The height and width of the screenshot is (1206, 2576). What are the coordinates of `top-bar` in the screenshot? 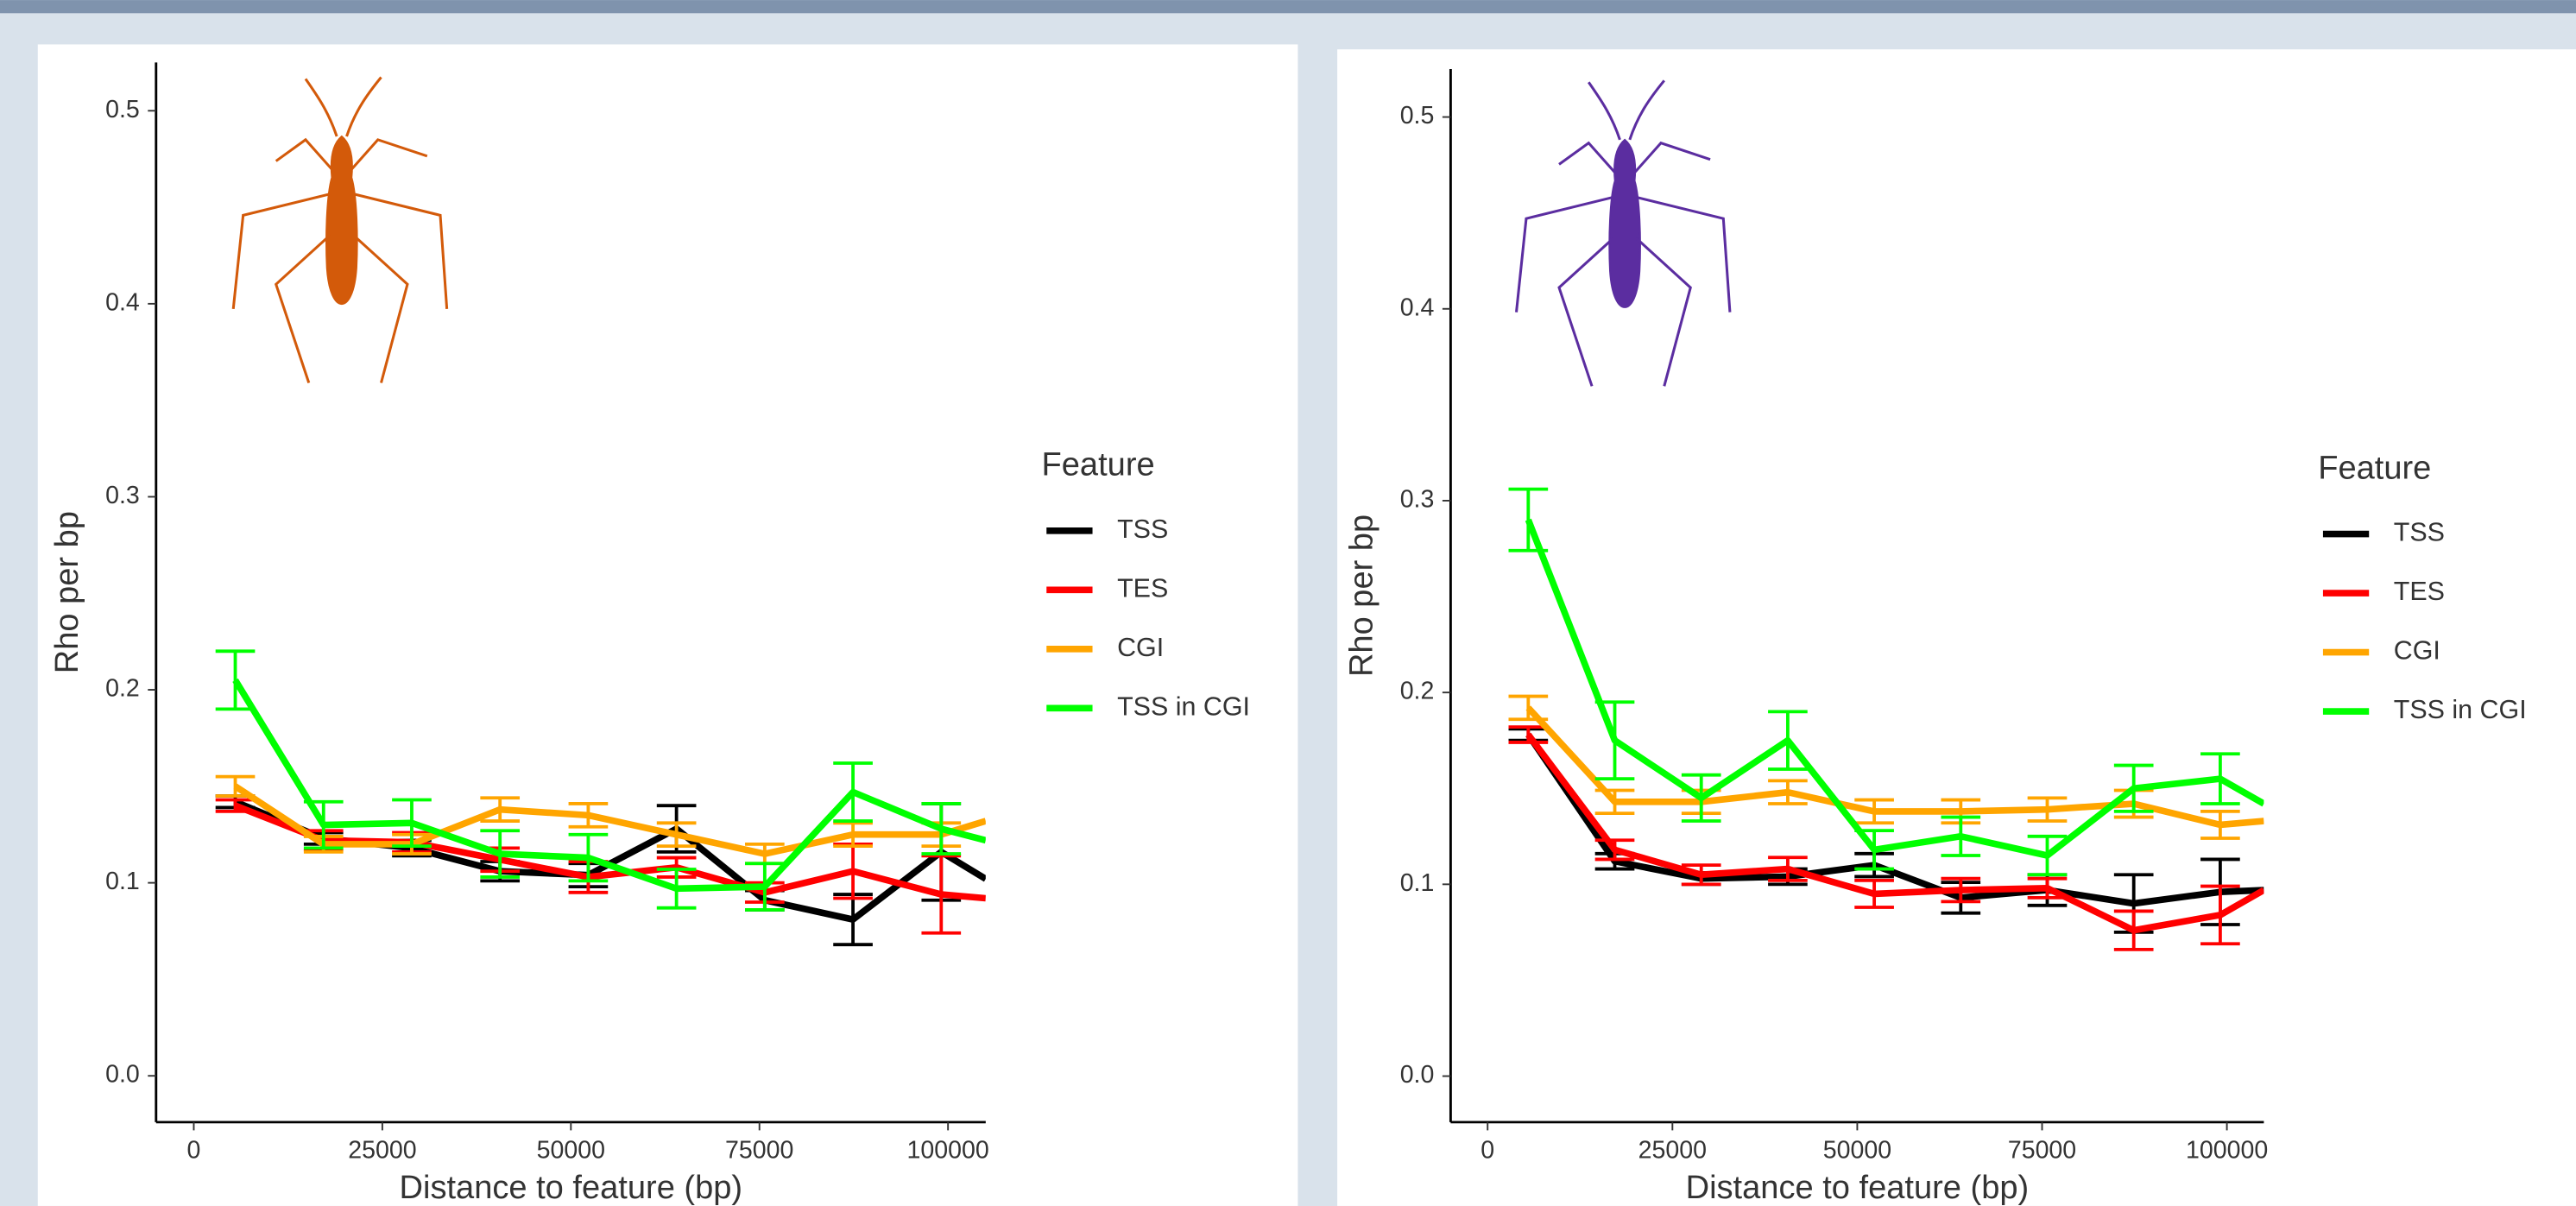 It's located at (1288, 7).